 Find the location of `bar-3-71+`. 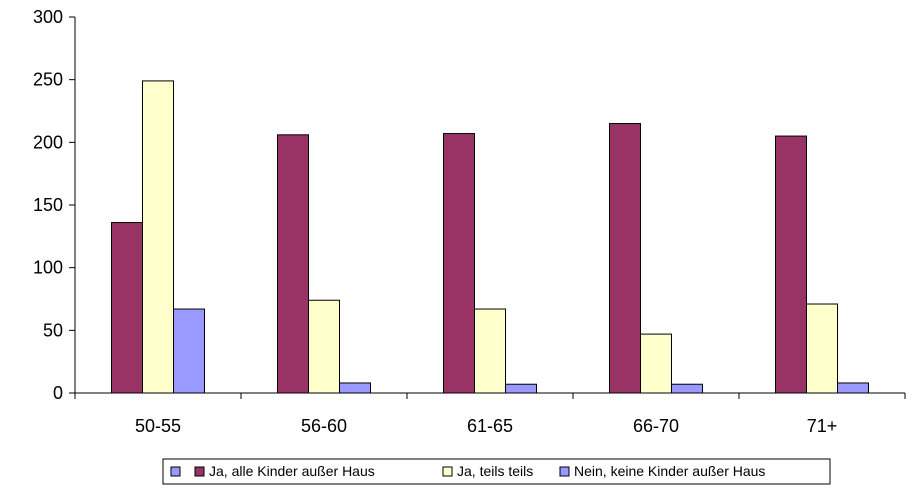

bar-3-71+ is located at coordinates (853, 388).